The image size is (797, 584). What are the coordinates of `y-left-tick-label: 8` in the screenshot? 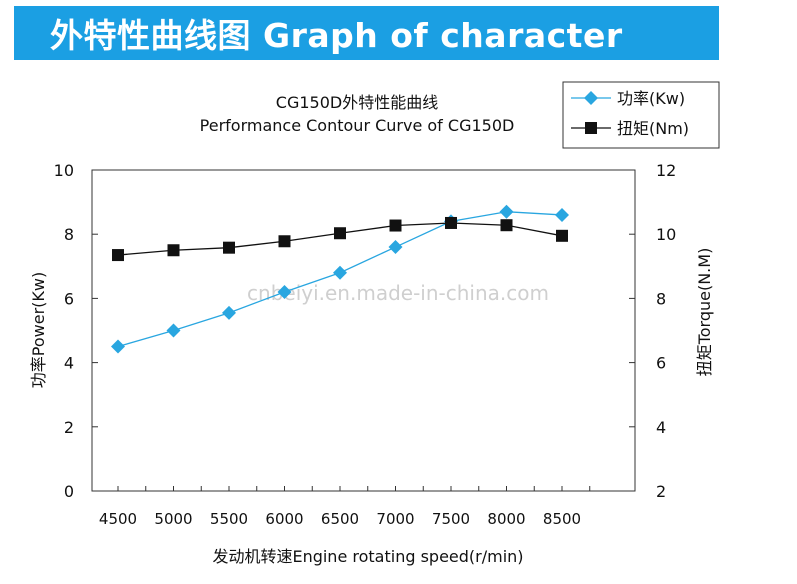 It's located at (69, 234).